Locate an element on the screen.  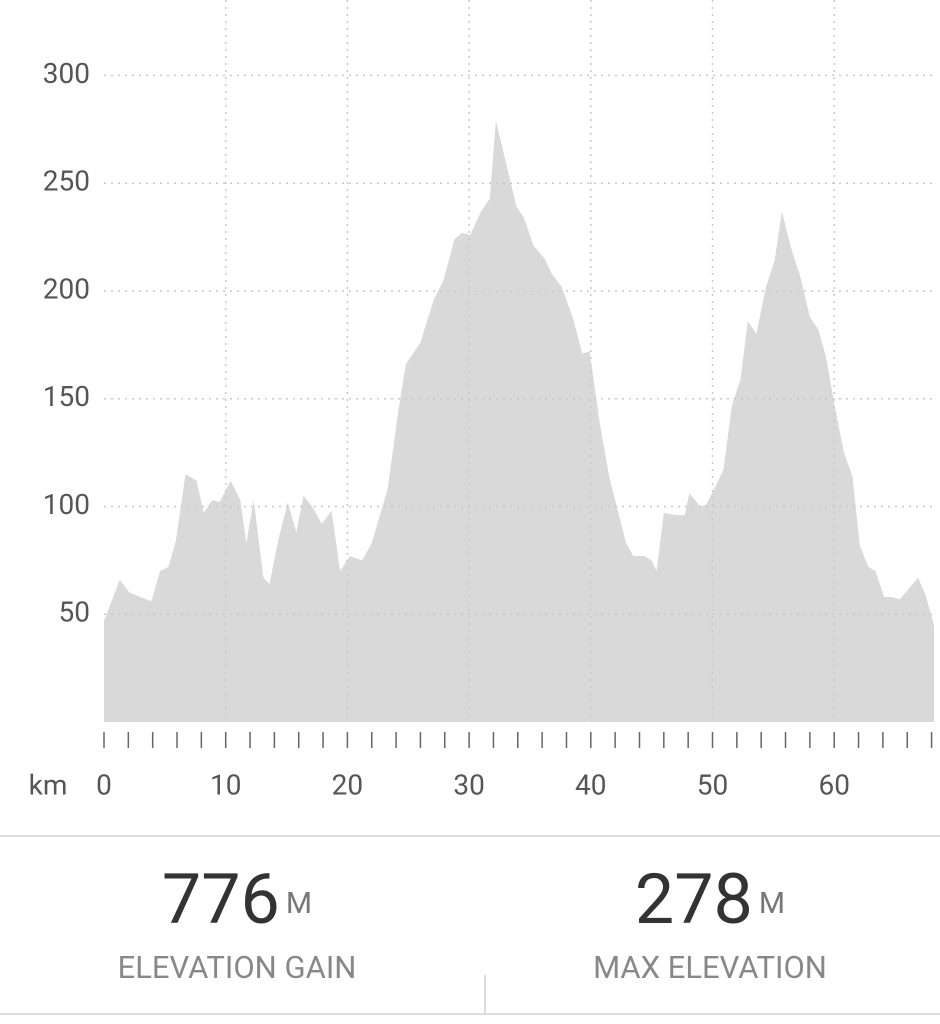
x-axis-label: km is located at coordinates (48, 784).